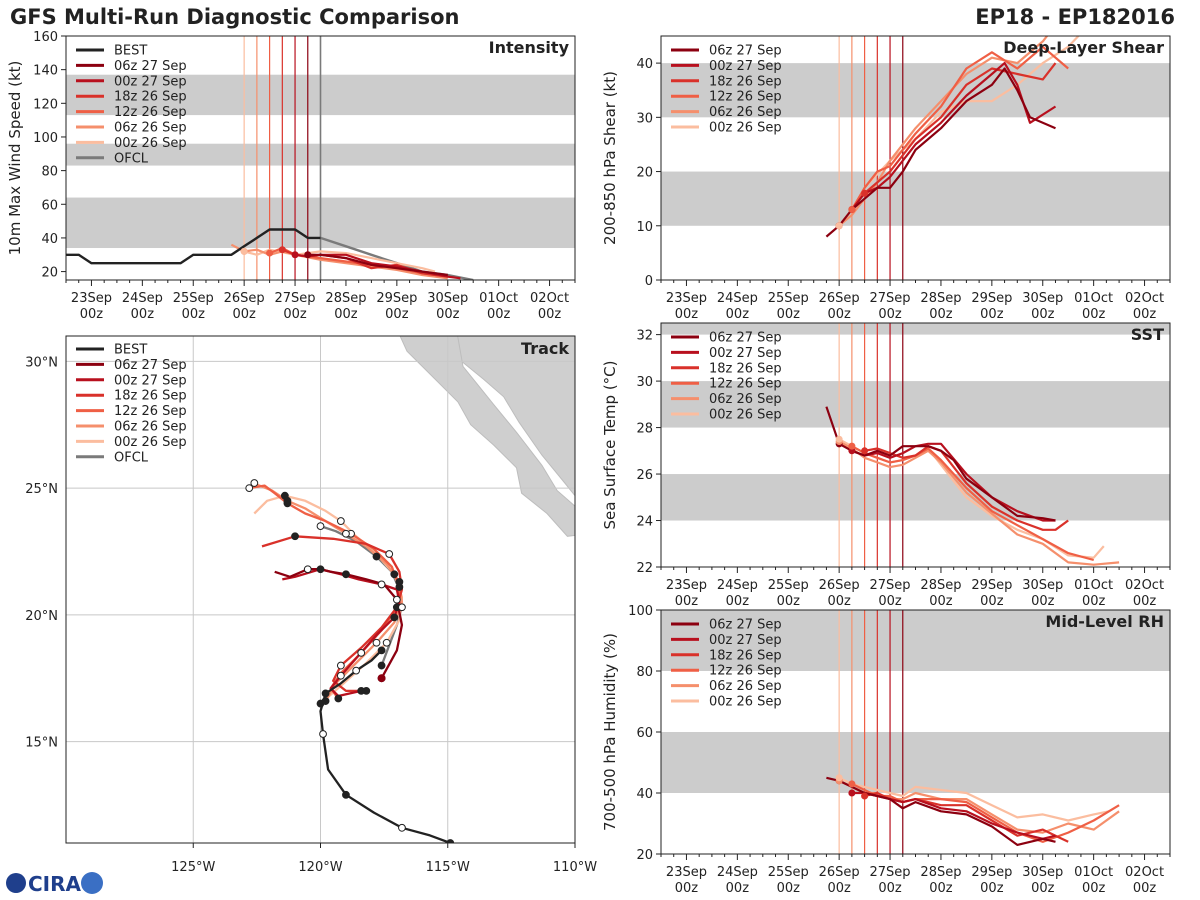  What do you see at coordinates (447, 298) in the screenshot?
I see `intensity-xtick-label: 30Sep` at bounding box center [447, 298].